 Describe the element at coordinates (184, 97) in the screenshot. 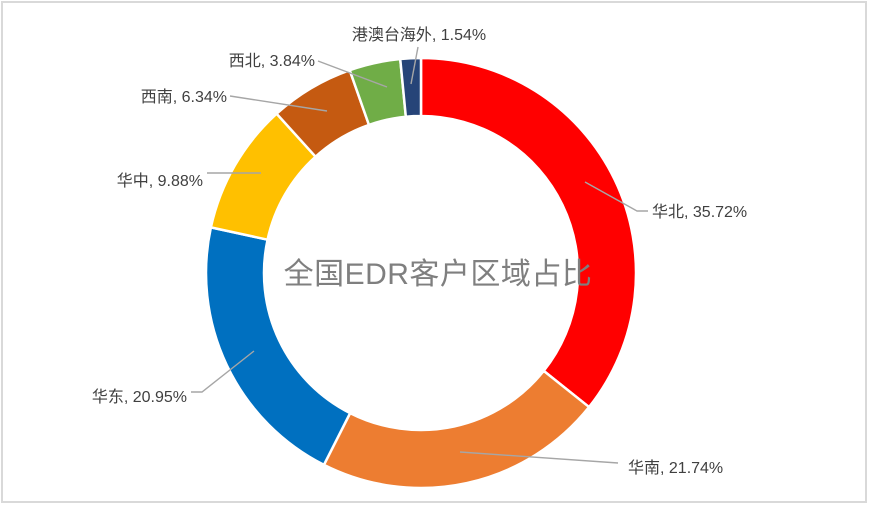

I see `data-label-西南: 西南, 6.34%` at that location.